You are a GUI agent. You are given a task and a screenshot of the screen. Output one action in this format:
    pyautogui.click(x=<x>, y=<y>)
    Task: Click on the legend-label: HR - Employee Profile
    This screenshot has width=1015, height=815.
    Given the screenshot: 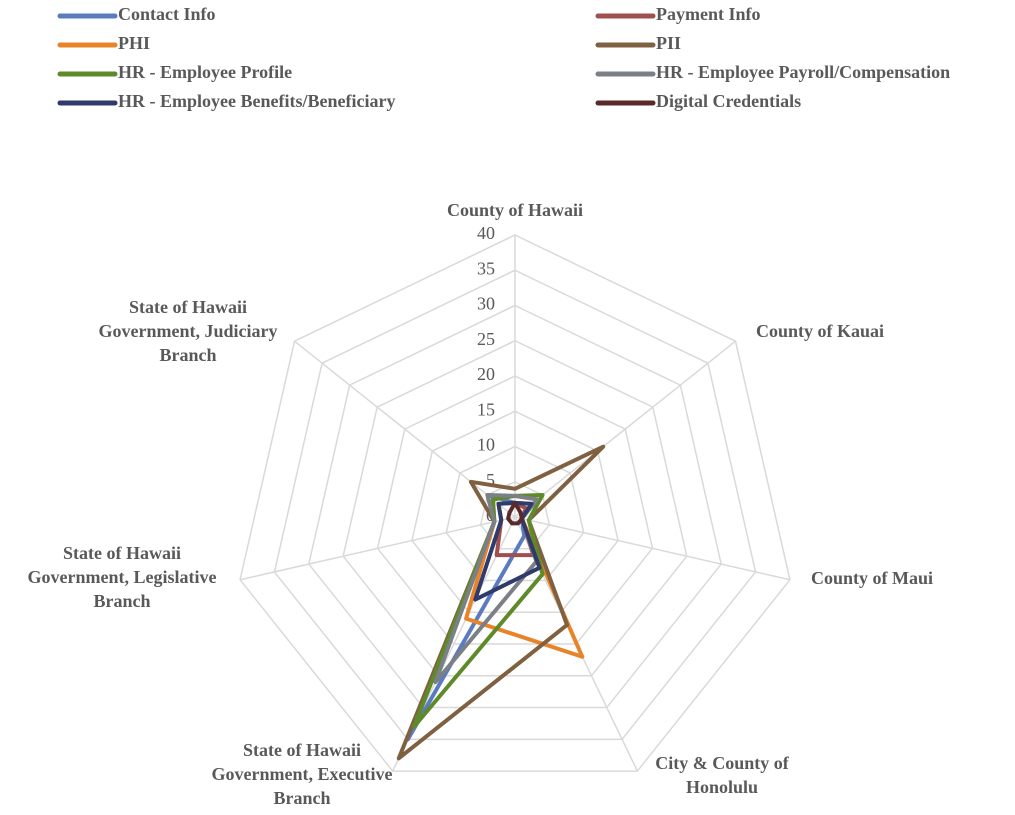 What is the action you would take?
    pyautogui.click(x=205, y=72)
    